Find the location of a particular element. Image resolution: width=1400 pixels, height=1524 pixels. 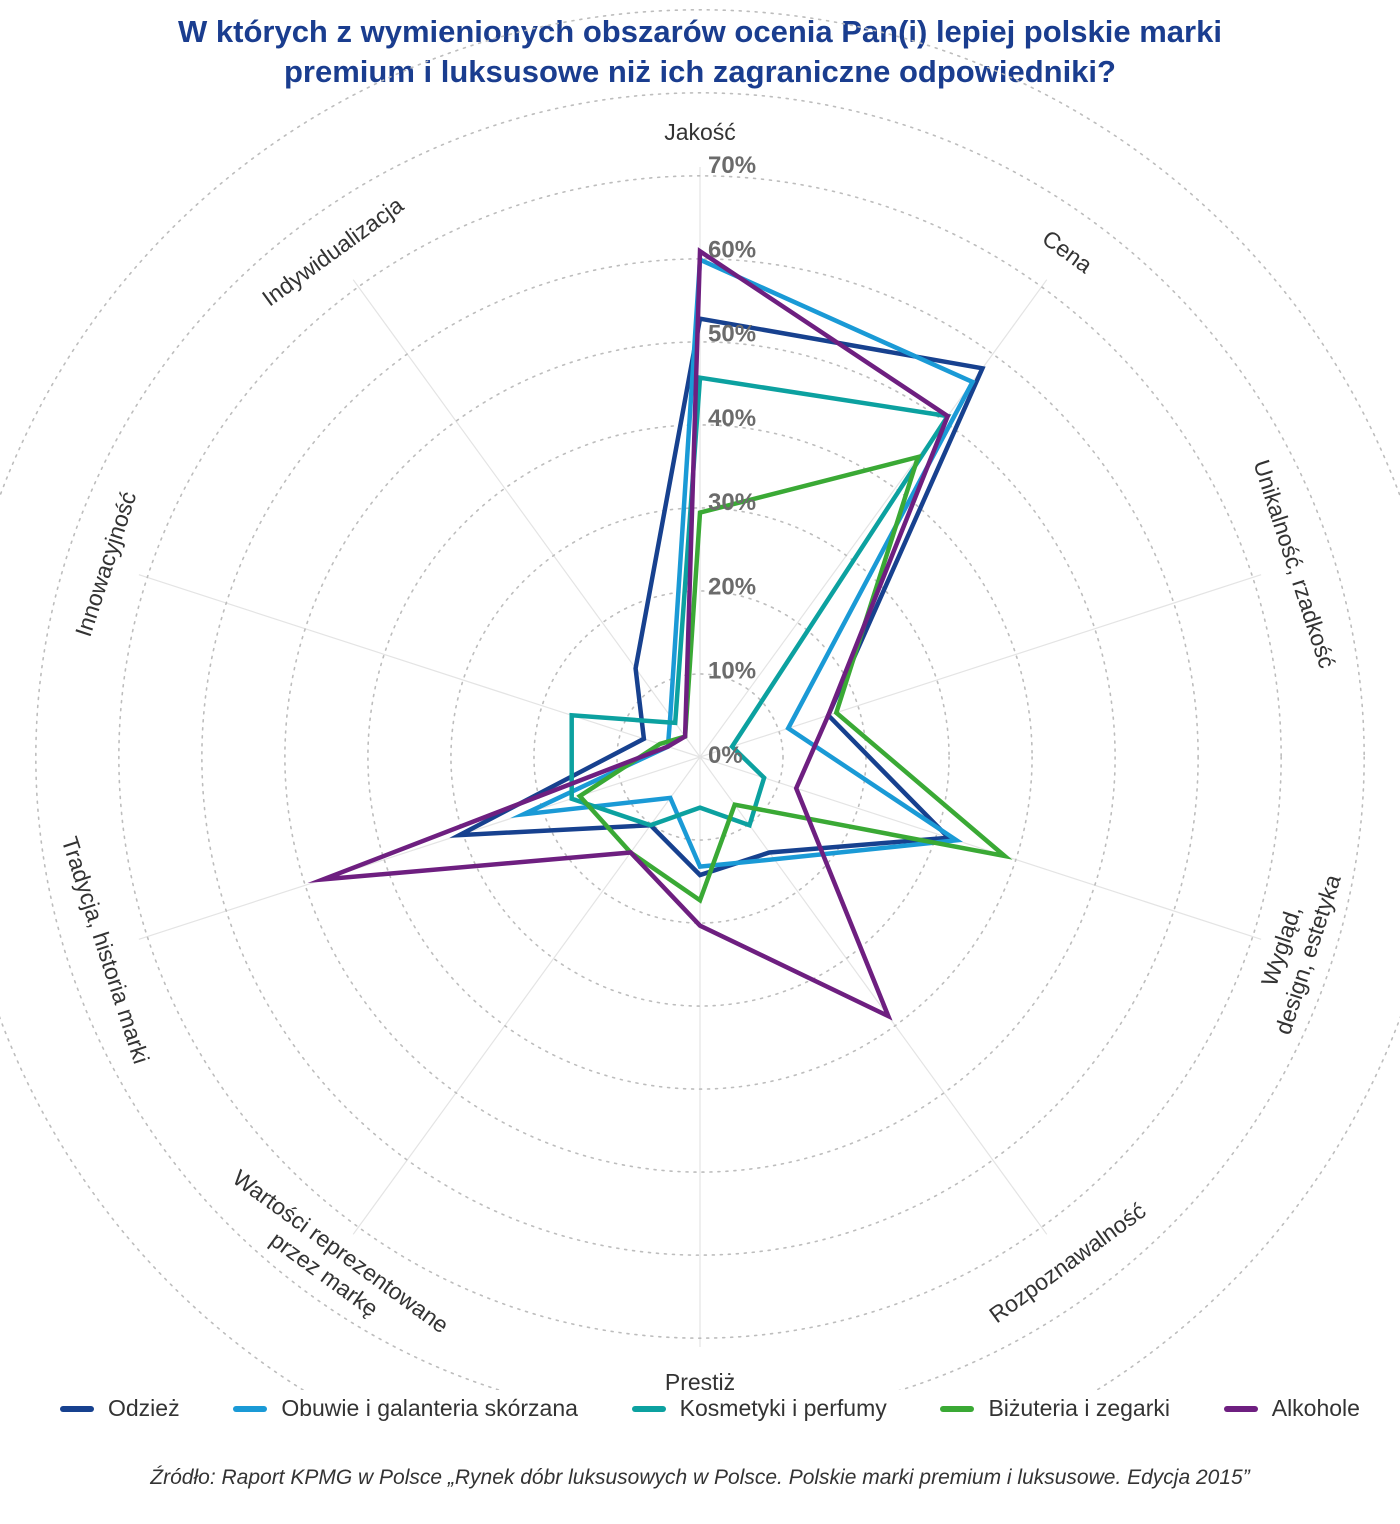

axis-label-tradycja-historia-marki: Tradycja, historia marki is located at coordinates (106, 949).